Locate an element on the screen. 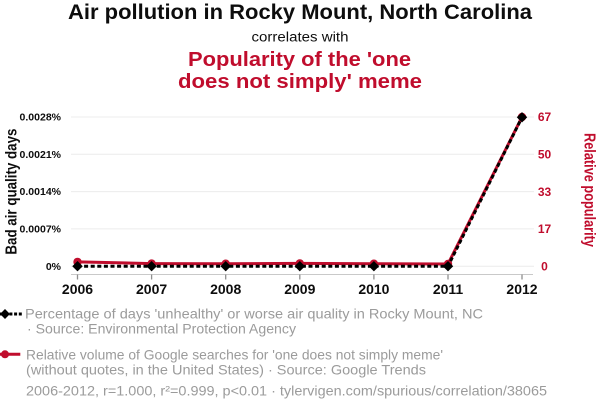  svg-text: 2011 is located at coordinates (448, 289).